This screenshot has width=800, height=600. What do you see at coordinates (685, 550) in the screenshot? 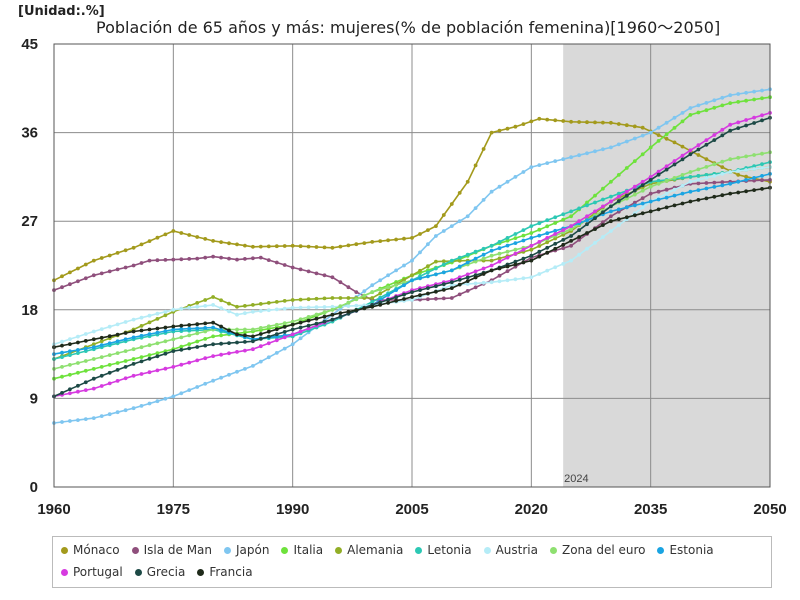
I see `legend-item: Estonia` at bounding box center [685, 550].